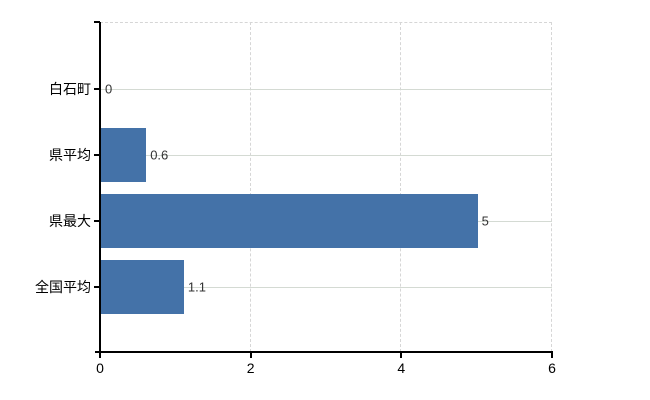  What do you see at coordinates (109, 89) in the screenshot?
I see `bar-data-label: 0` at bounding box center [109, 89].